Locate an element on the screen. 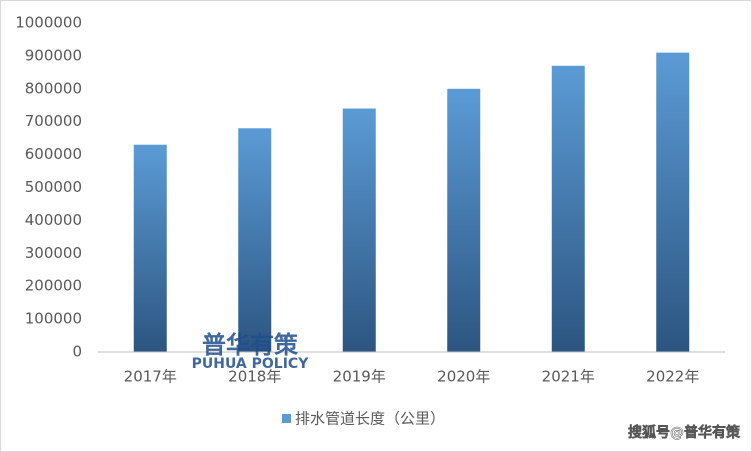 The height and width of the screenshot is (452, 752). x-tick-label: 2021年 is located at coordinates (568, 377).